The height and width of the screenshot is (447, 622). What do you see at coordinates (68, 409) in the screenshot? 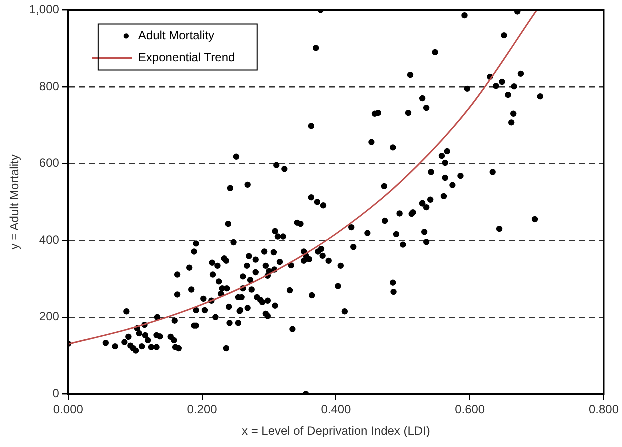
I see `x-tick-label: 0.000` at bounding box center [68, 409].